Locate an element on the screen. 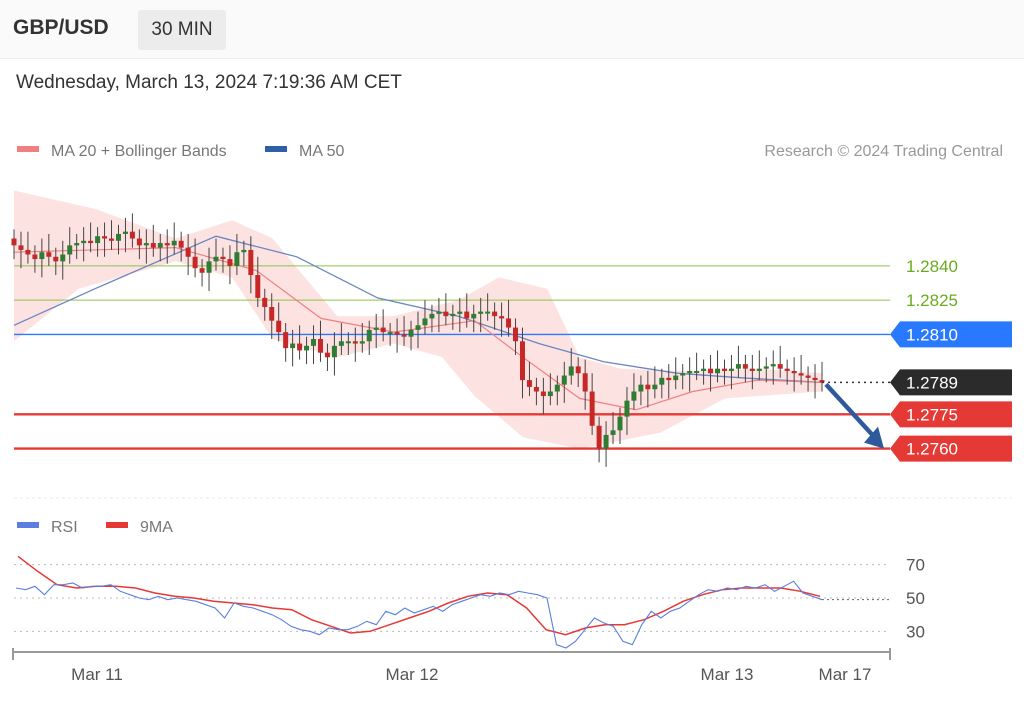 Image resolution: width=1024 pixels, height=709 pixels. timeframe-button: 30 MIN is located at coordinates (182, 30).